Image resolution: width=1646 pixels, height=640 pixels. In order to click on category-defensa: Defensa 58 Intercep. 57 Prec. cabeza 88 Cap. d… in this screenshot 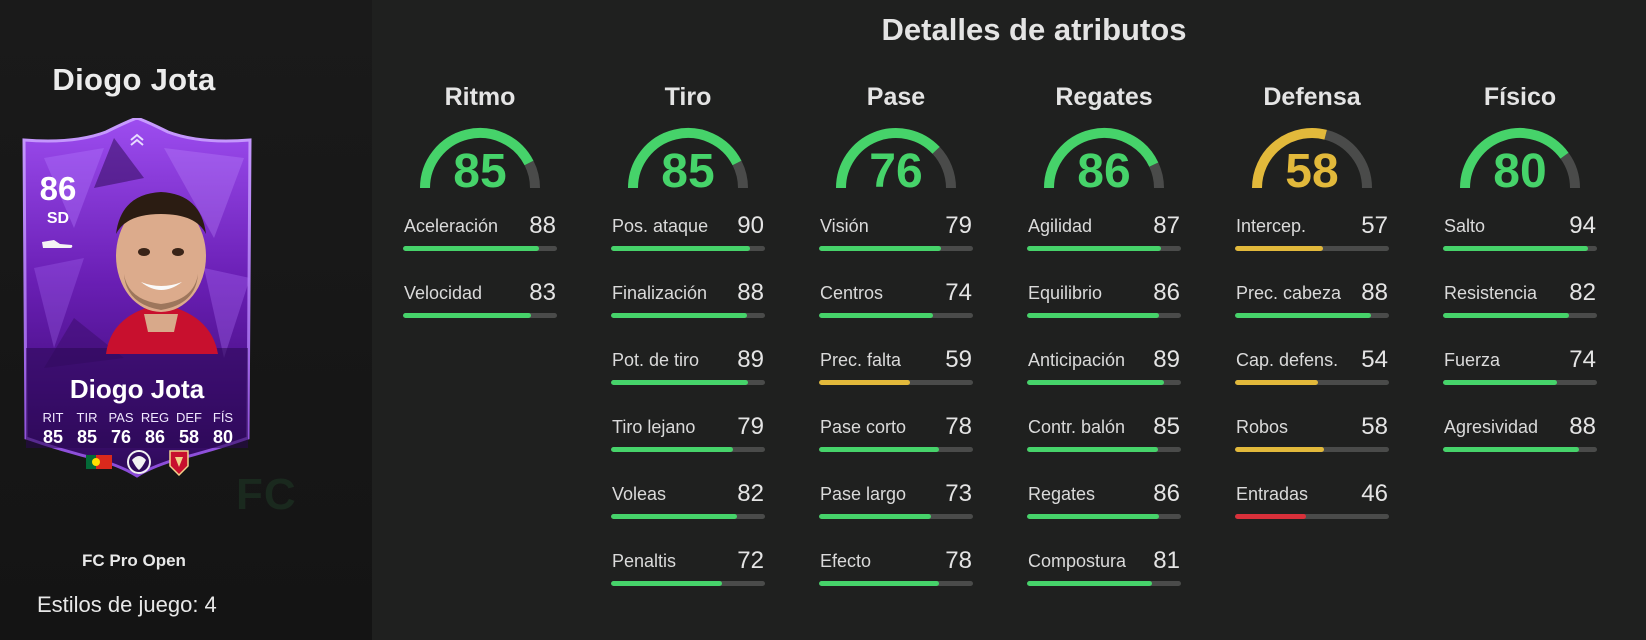, I will do `click(1312, 313)`.